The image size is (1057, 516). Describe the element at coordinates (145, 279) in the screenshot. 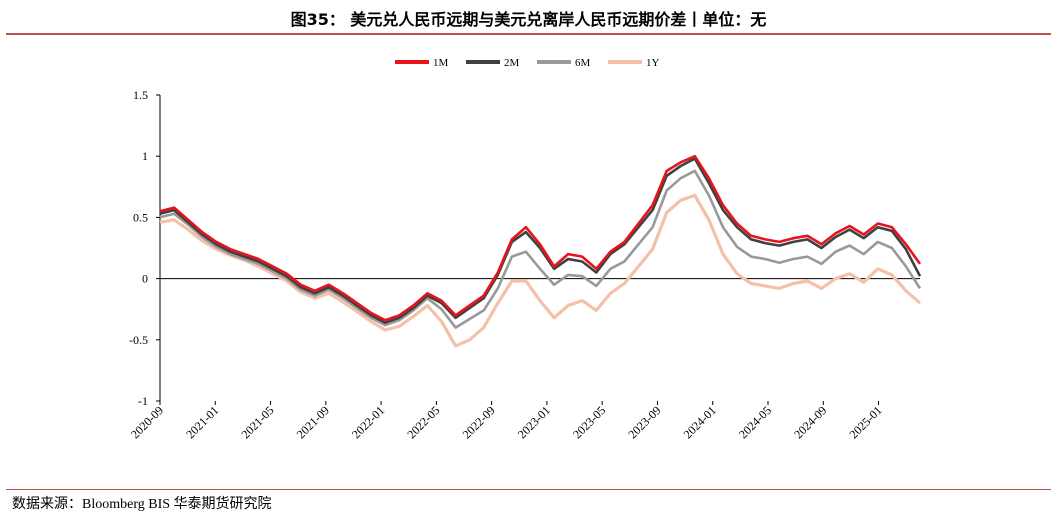

I see `y-tick-label: 0` at that location.